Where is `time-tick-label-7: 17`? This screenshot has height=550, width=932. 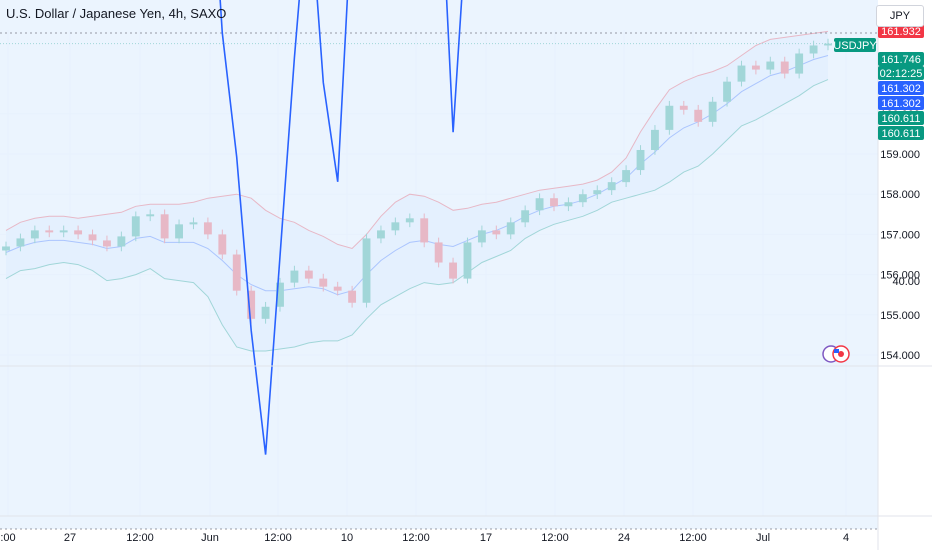 time-tick-label-7: 17 is located at coordinates (486, 538).